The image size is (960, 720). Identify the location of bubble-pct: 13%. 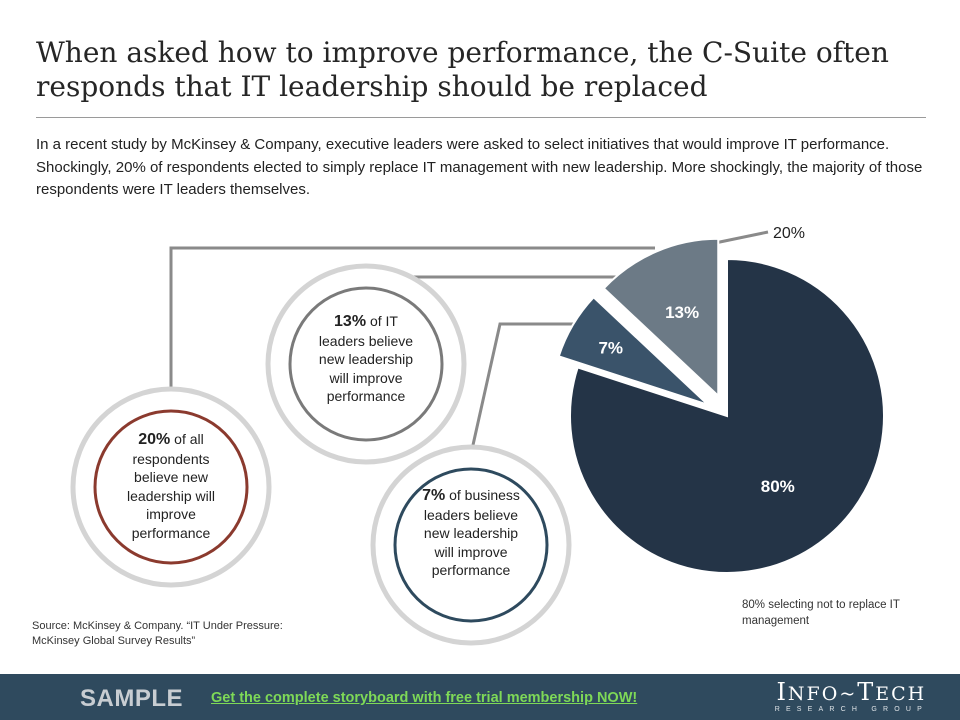
(350, 321).